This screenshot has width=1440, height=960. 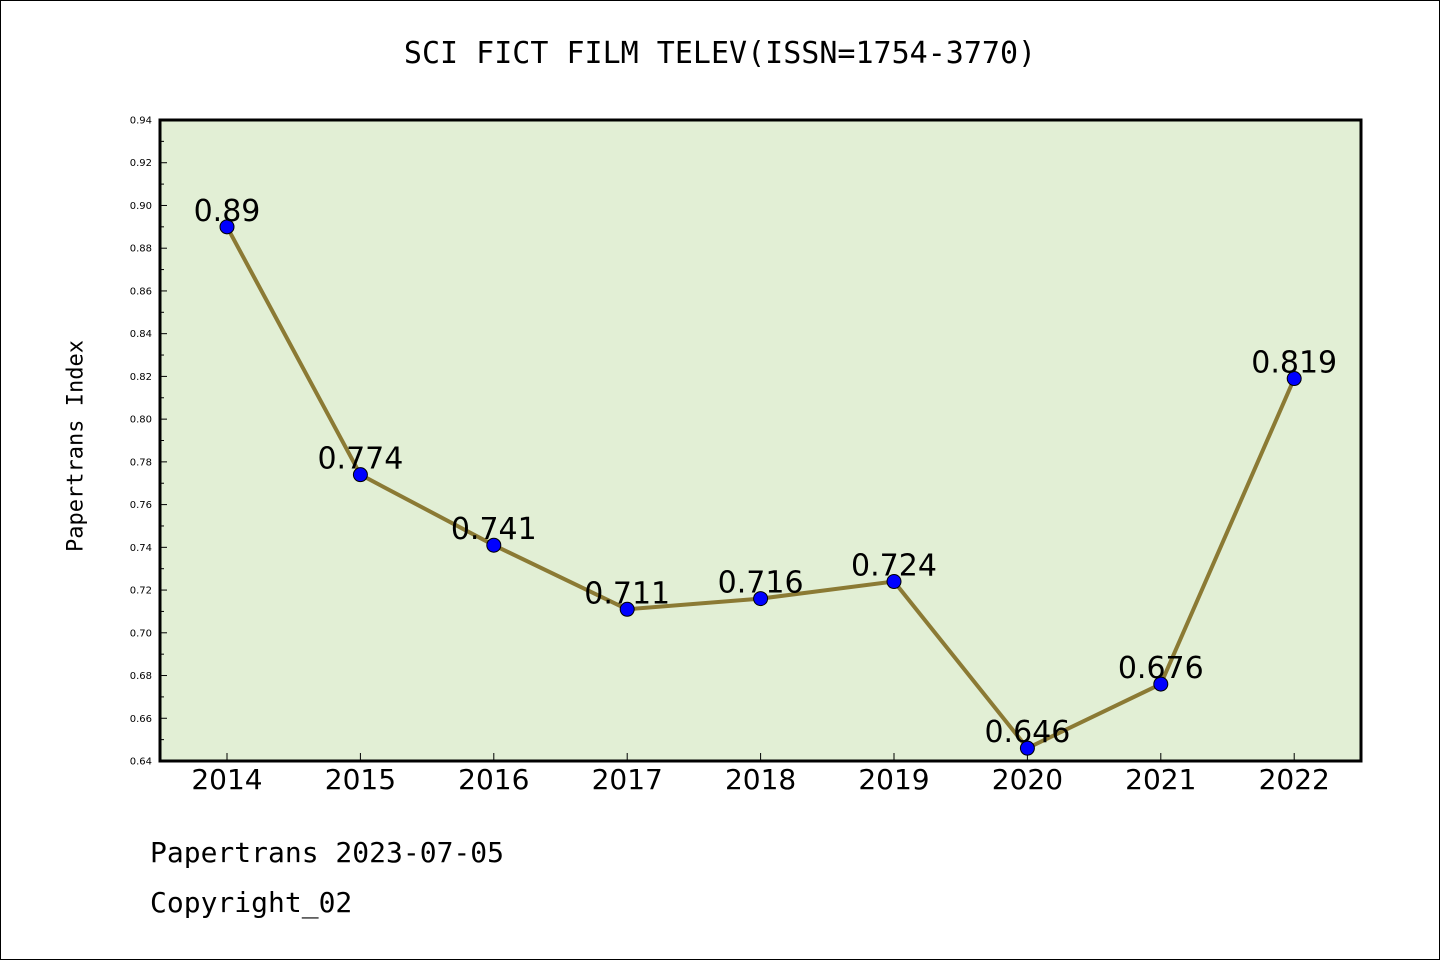 I want to click on data-label: 0.716, so click(x=761, y=583).